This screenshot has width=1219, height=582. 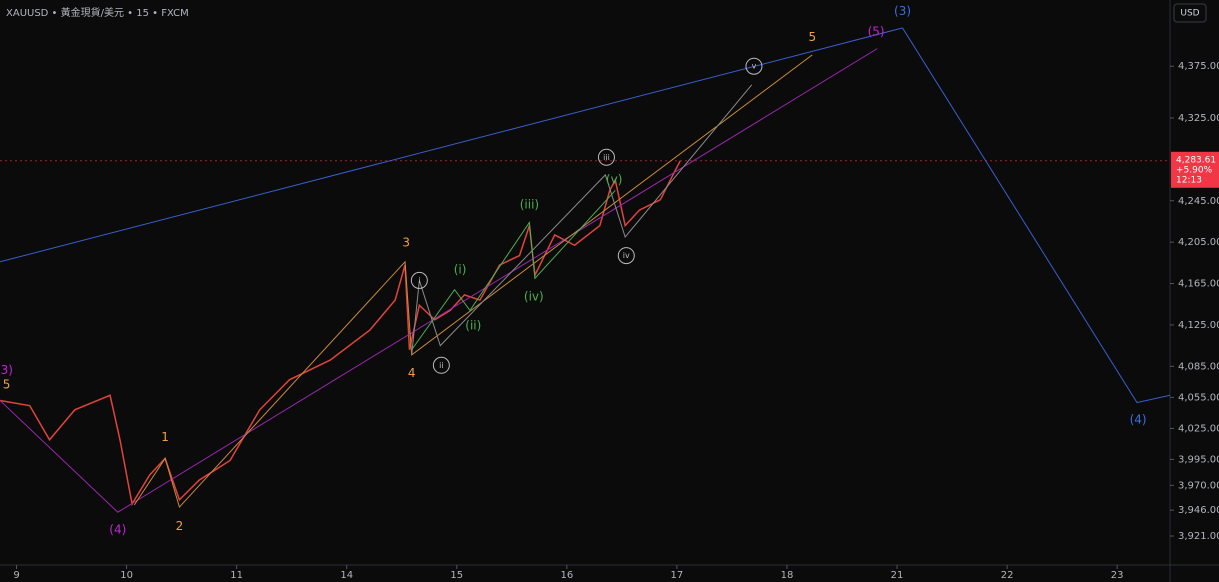 I want to click on y-tick-label: 4,025.00, so click(x=1198, y=428).